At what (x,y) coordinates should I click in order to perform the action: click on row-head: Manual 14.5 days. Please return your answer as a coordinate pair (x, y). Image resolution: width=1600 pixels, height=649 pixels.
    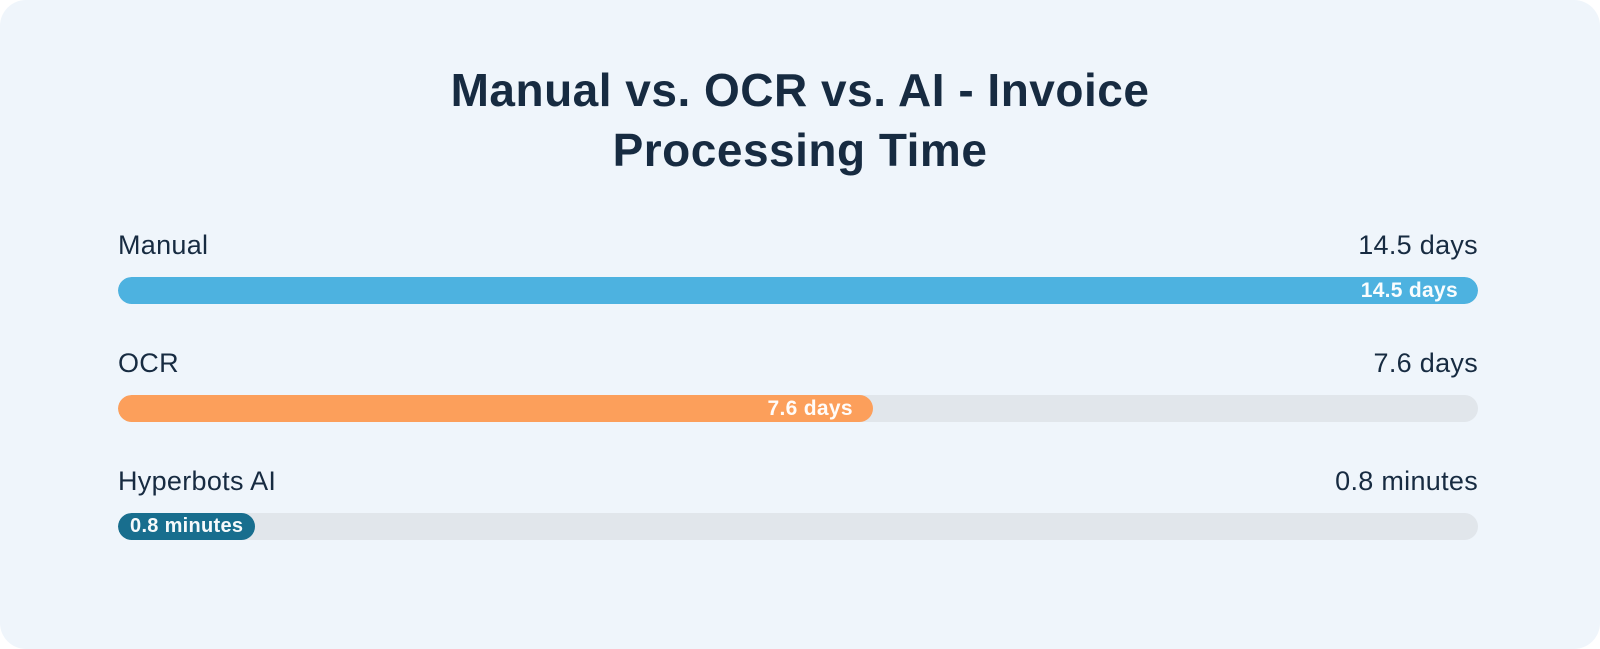
    Looking at the image, I should click on (798, 245).